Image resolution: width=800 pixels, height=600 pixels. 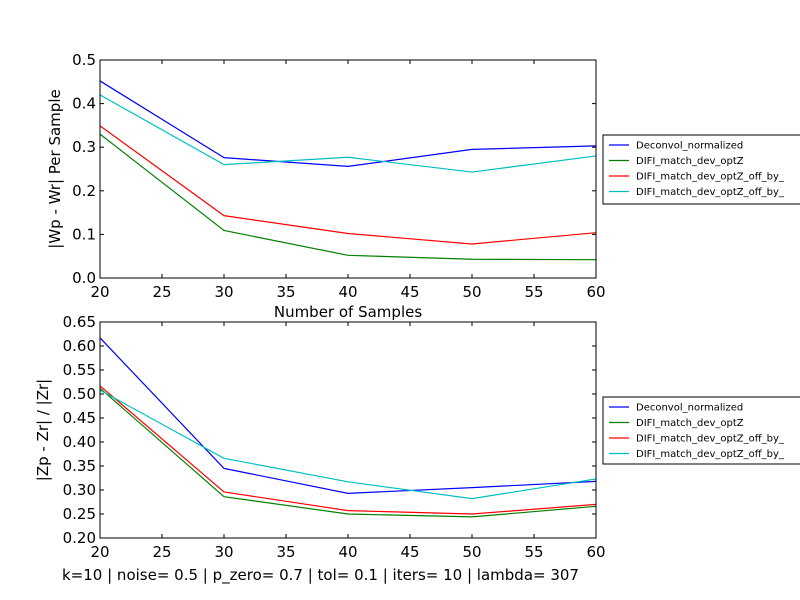 What do you see at coordinates (79, 538) in the screenshot?
I see `y-tick-label: 0.20` at bounding box center [79, 538].